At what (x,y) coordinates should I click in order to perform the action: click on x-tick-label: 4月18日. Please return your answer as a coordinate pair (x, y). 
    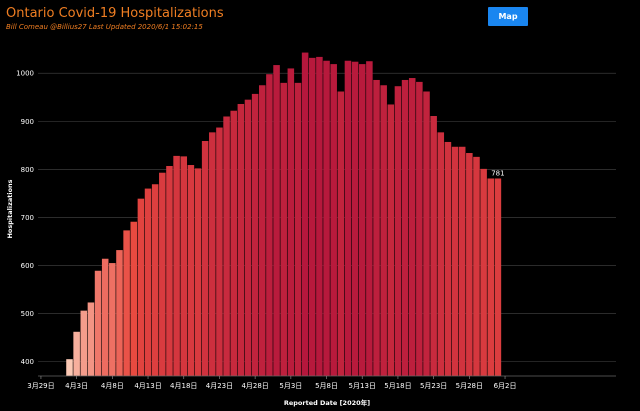
    Looking at the image, I should click on (183, 386).